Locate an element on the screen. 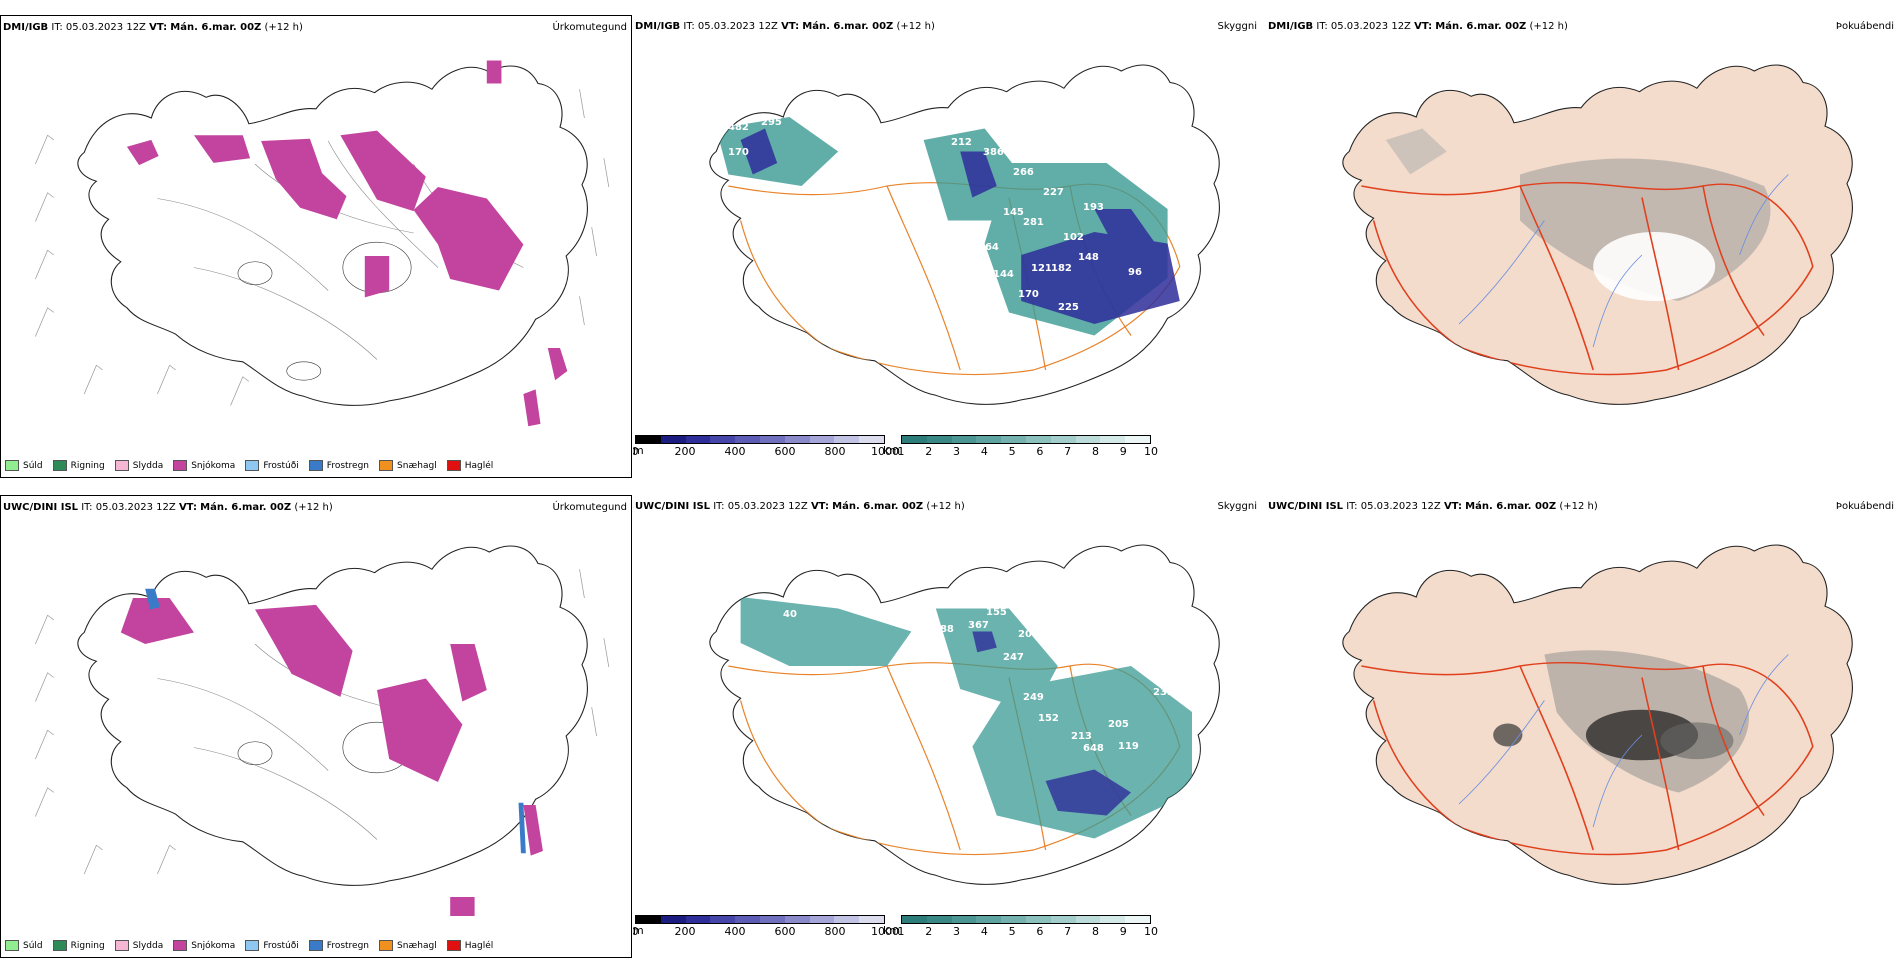  precip-map is located at coordinates (322, 730).